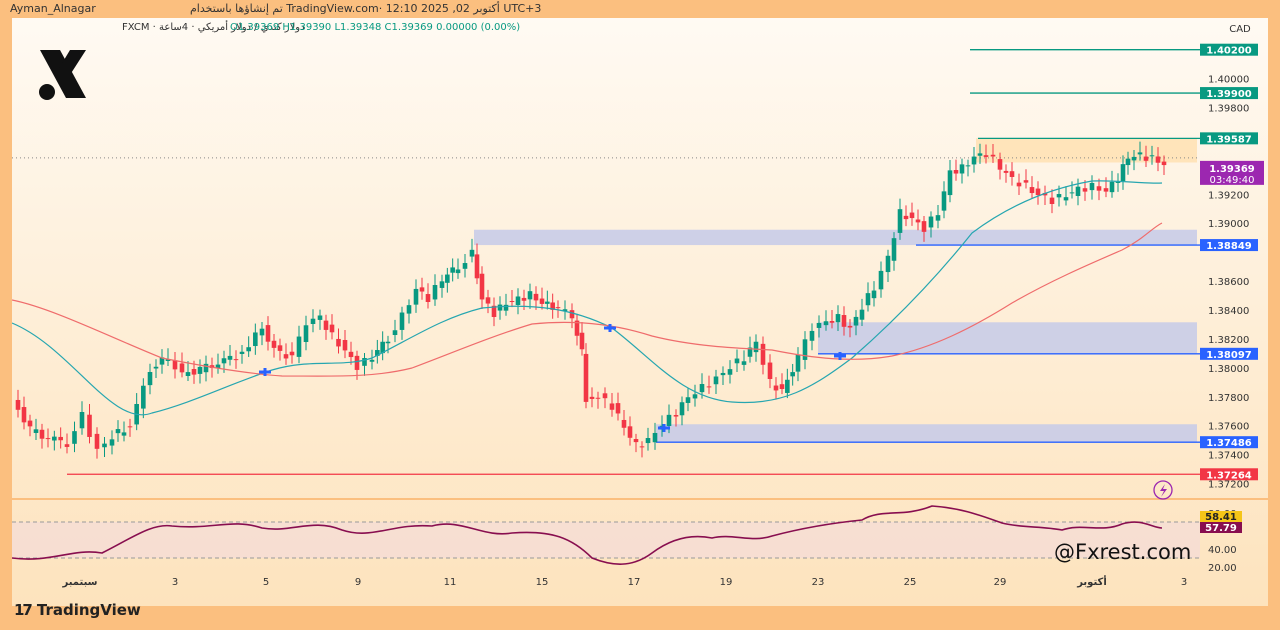 This screenshot has width=1280, height=630. I want to click on level-label-0: 1.40200, so click(1229, 51).